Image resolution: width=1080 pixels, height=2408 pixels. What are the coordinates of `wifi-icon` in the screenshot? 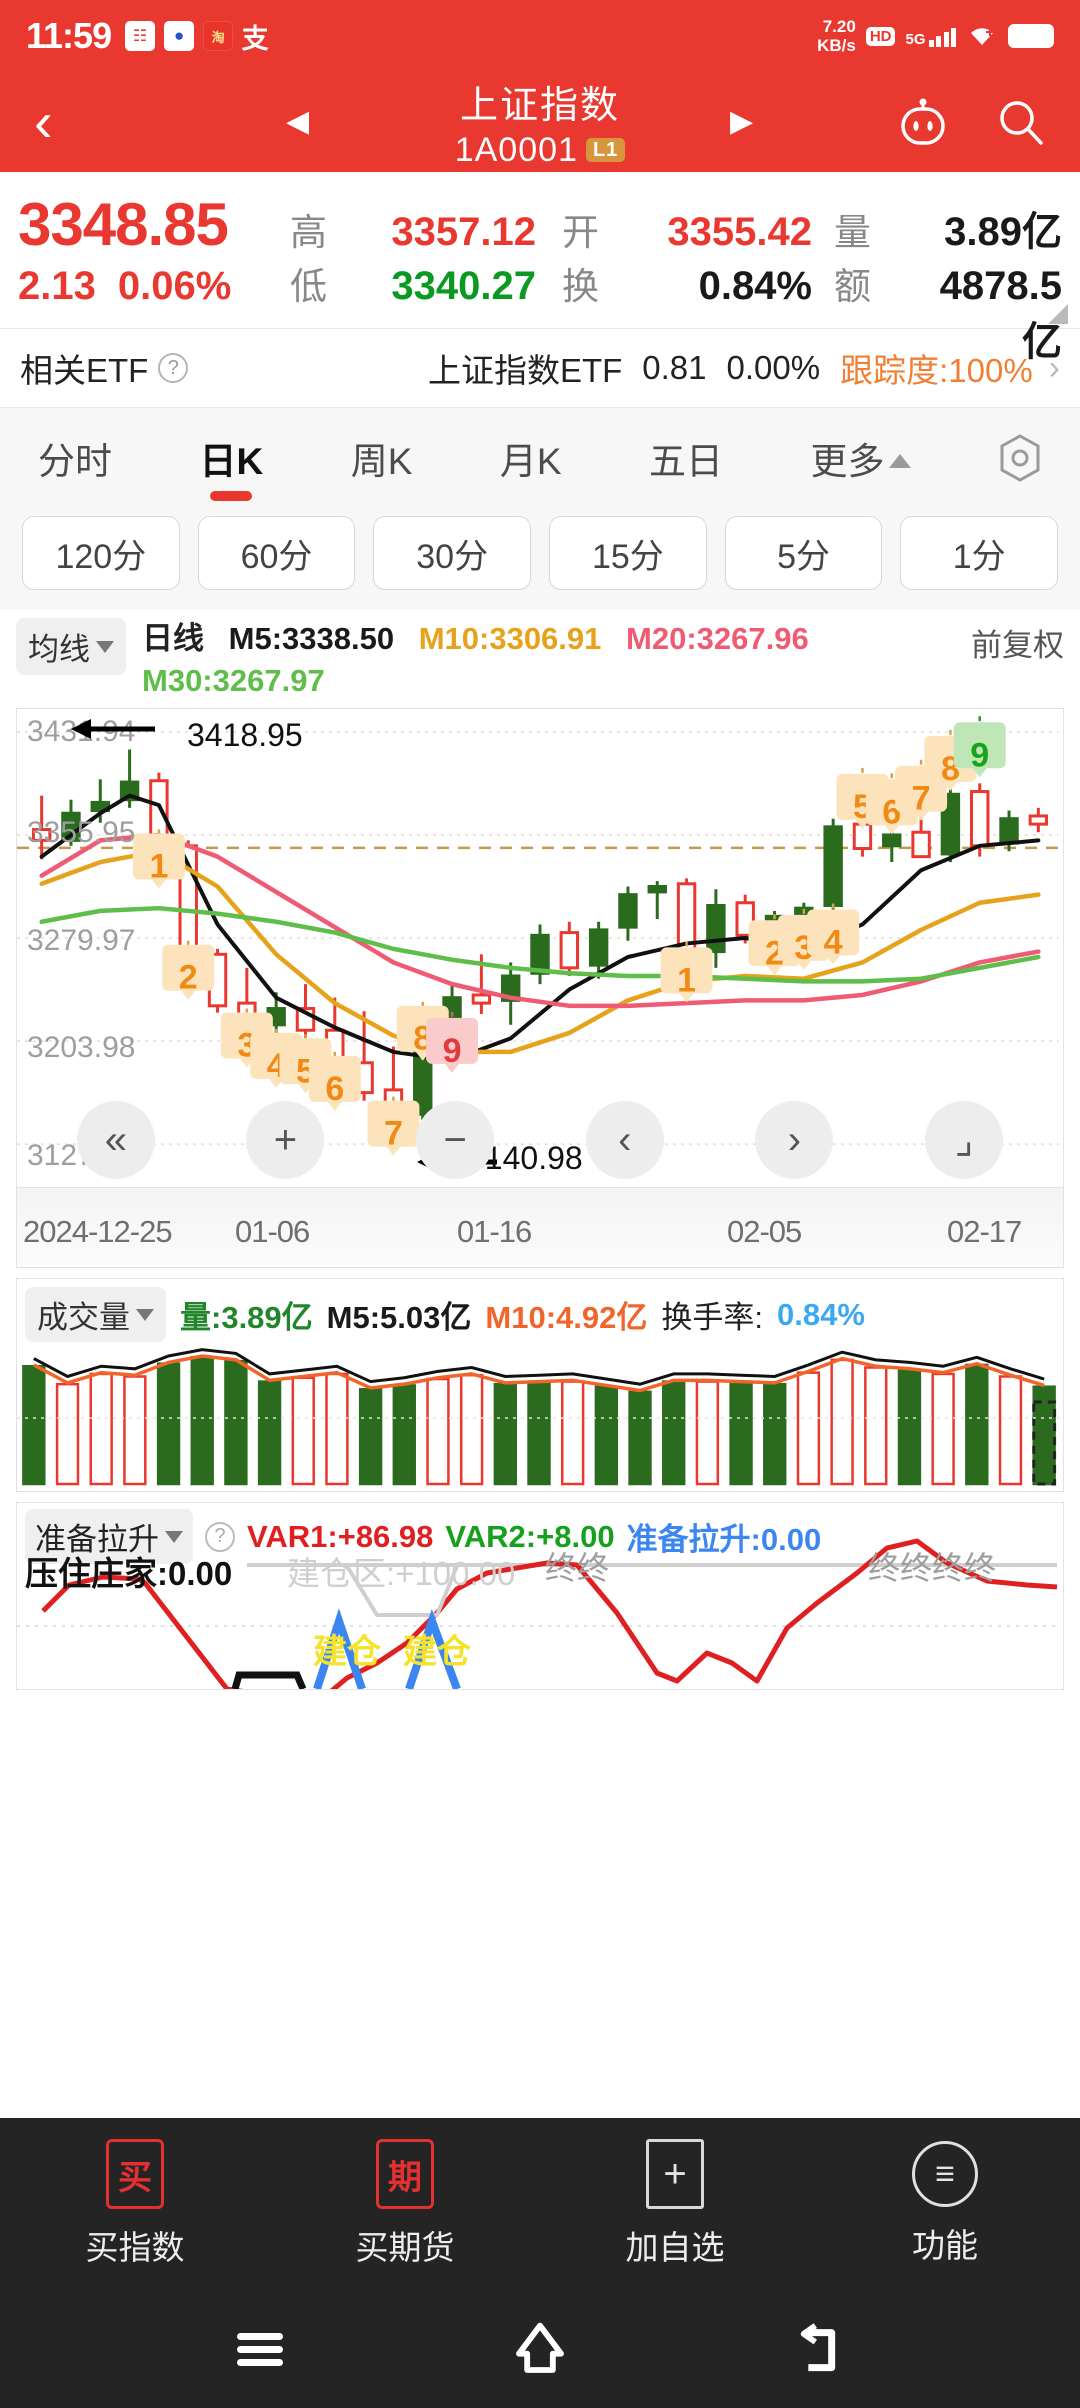 It's located at (982, 36).